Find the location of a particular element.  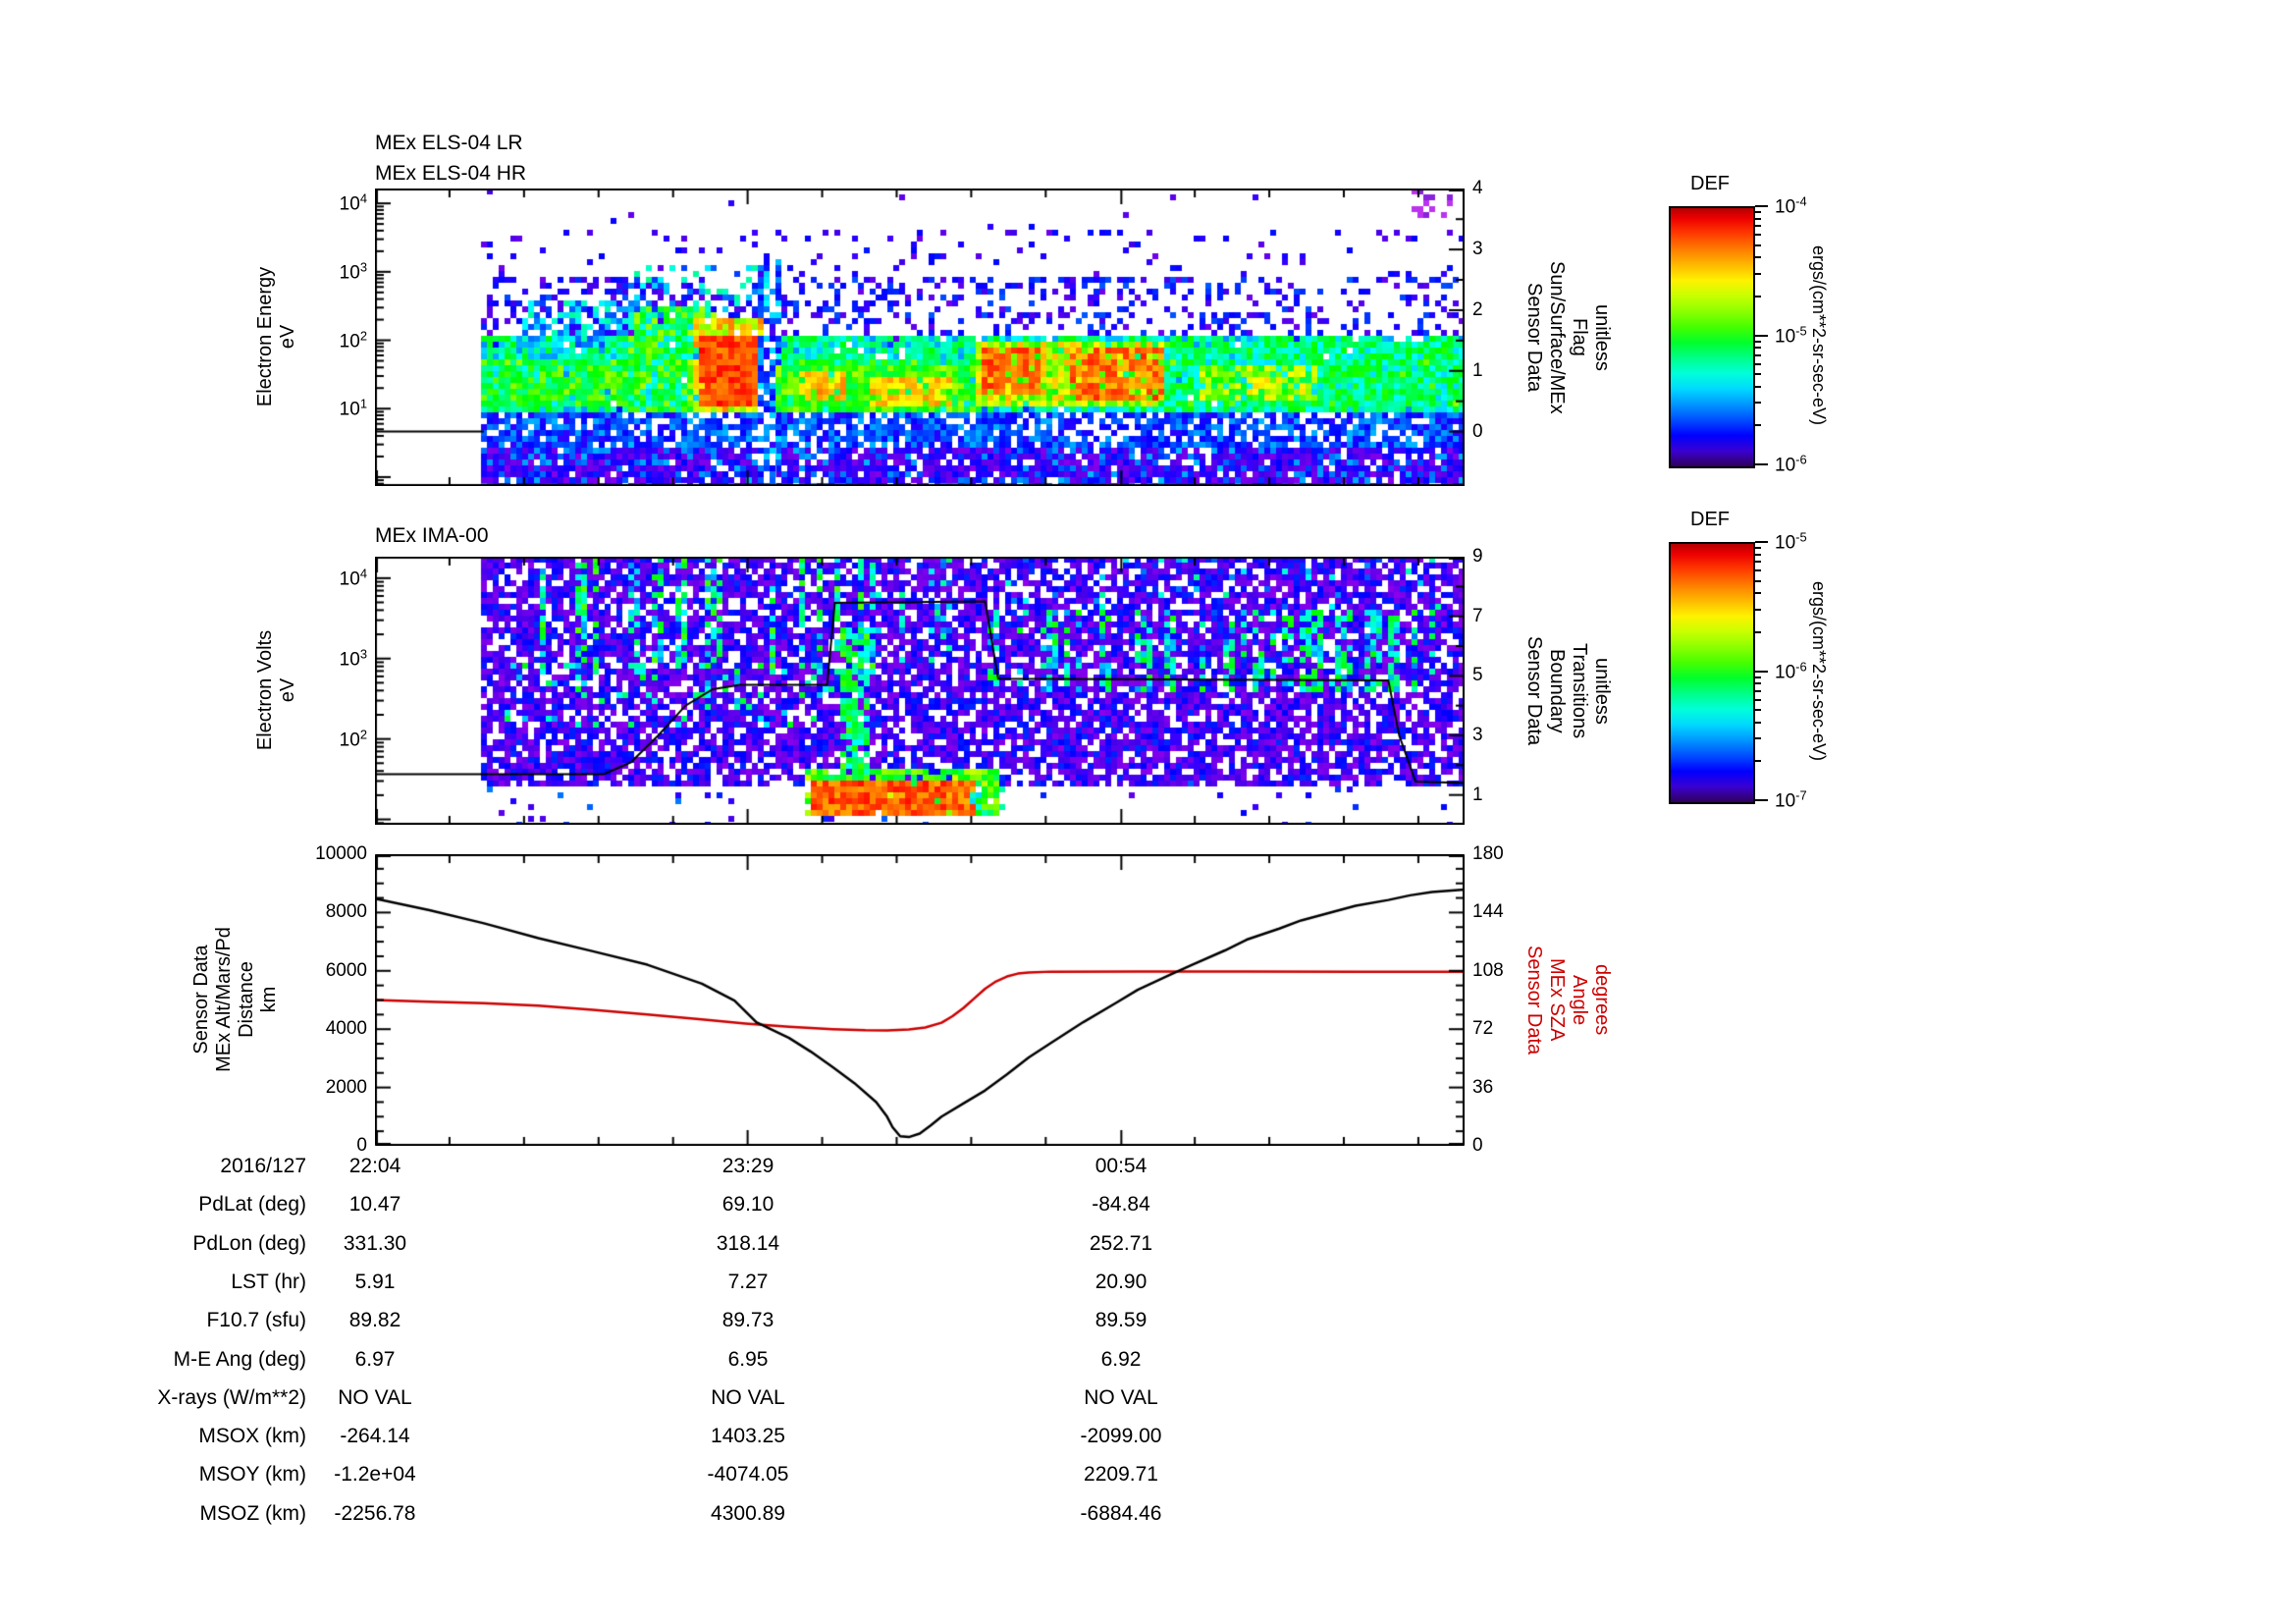

ima-y-axis-label-line: Electron Volts is located at coordinates (265, 690).